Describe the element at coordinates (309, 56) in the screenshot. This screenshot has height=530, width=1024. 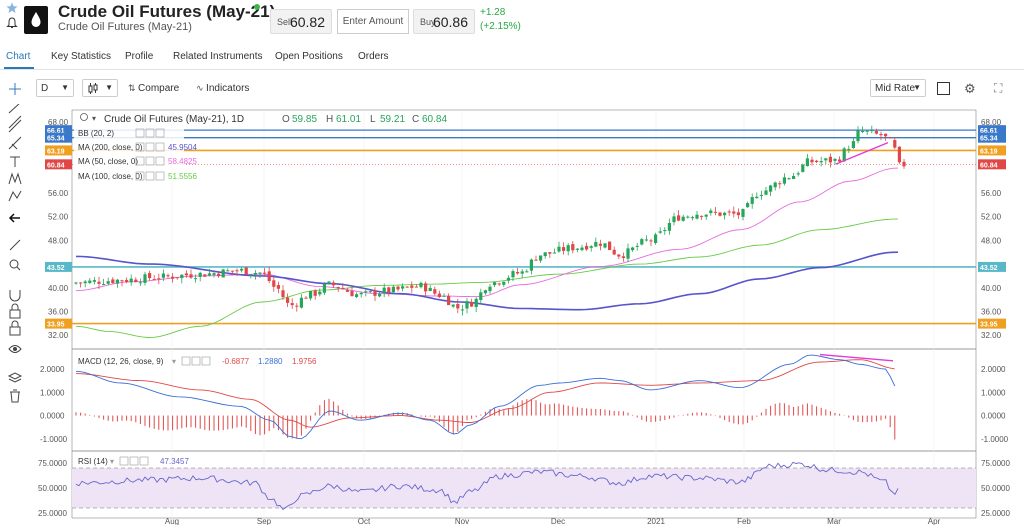
I see `tab-open-positions: Open Positions` at that location.